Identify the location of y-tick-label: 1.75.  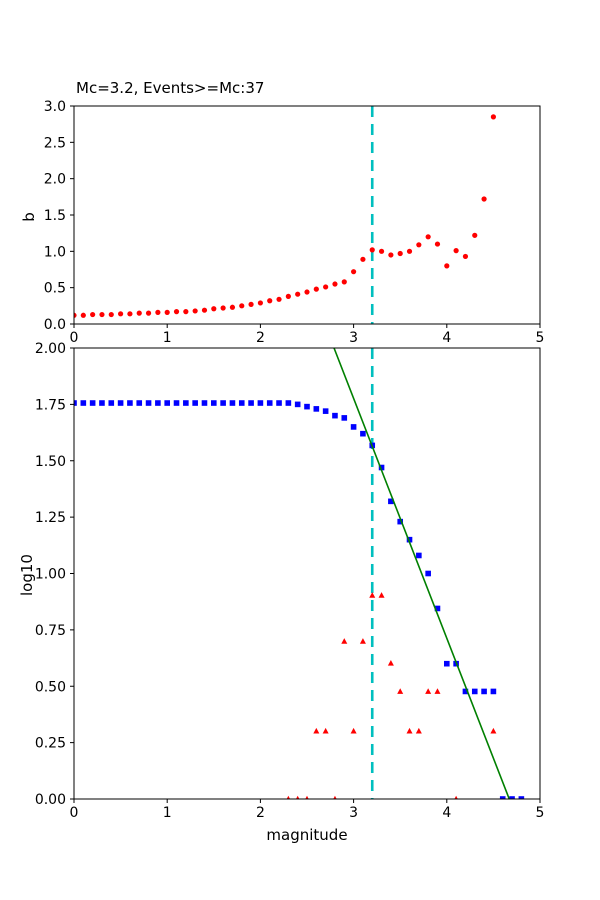
(50, 405).